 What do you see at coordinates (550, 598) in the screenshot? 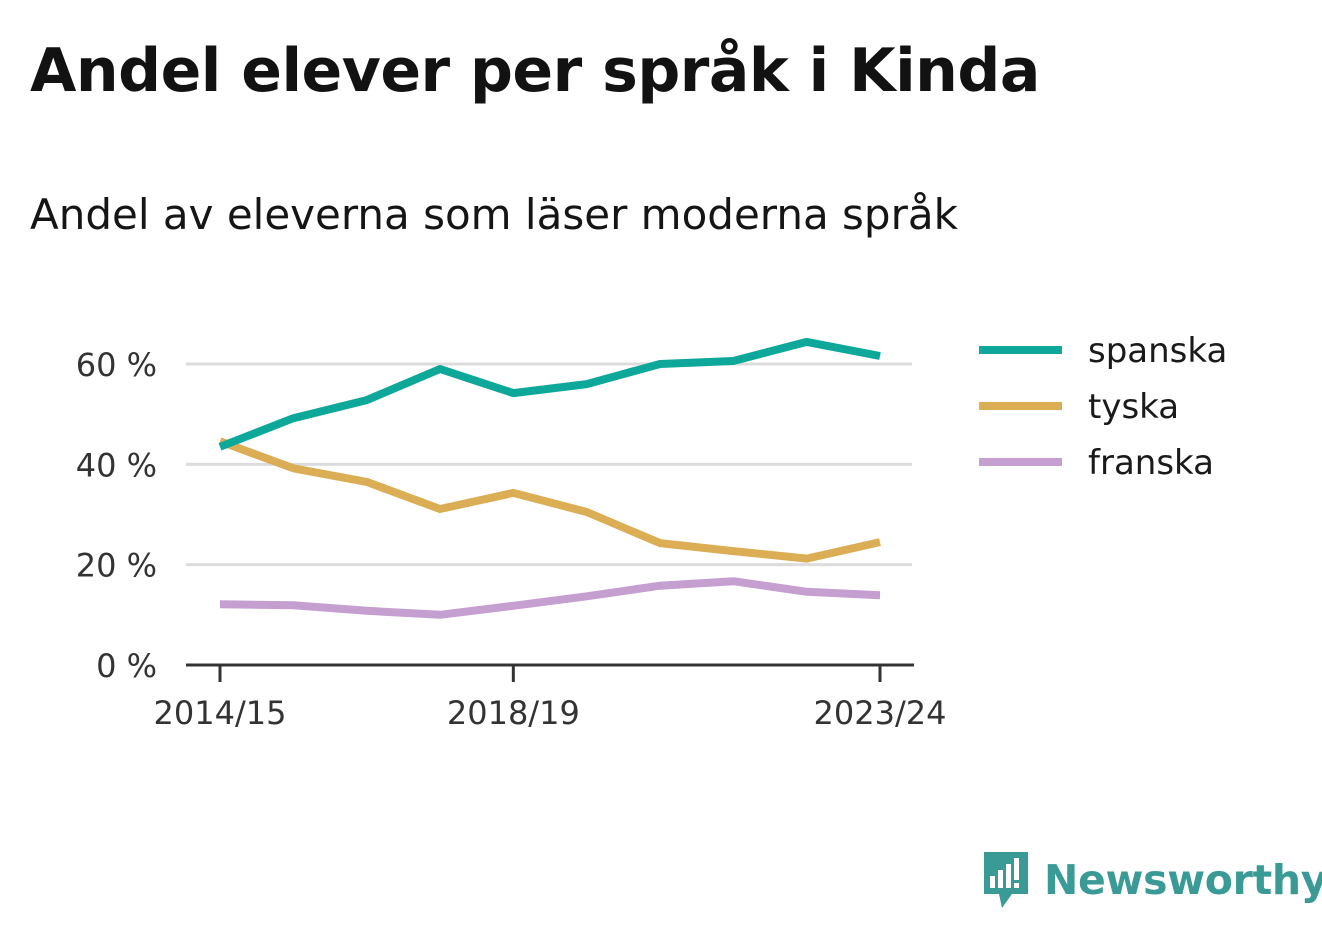
I see `series-line-franska` at bounding box center [550, 598].